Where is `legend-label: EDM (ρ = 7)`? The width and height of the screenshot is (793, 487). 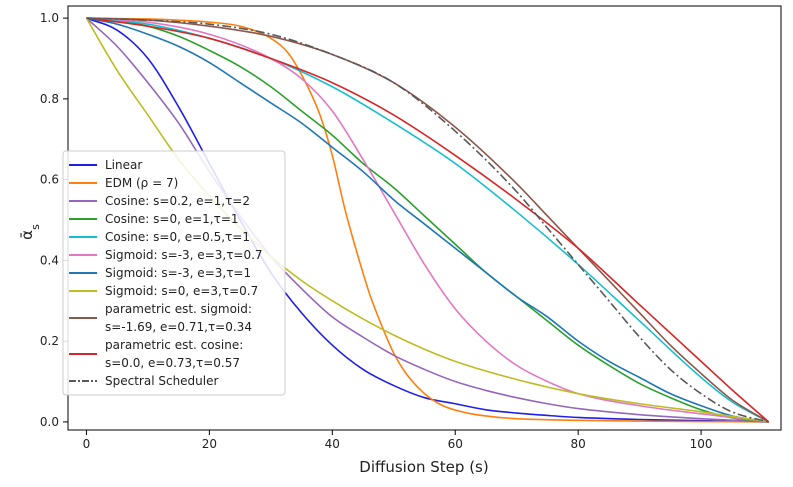 legend-label: EDM (ρ = 7) is located at coordinates (141, 183).